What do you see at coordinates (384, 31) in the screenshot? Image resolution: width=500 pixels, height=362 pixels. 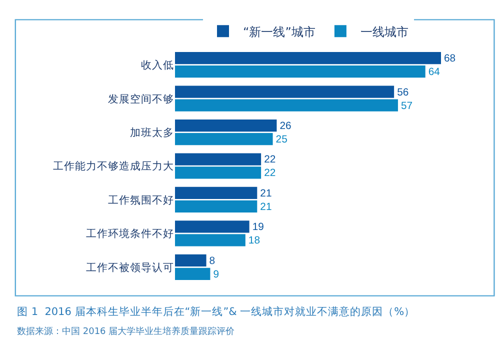 I see `legend-label: 一线城市` at bounding box center [384, 31].